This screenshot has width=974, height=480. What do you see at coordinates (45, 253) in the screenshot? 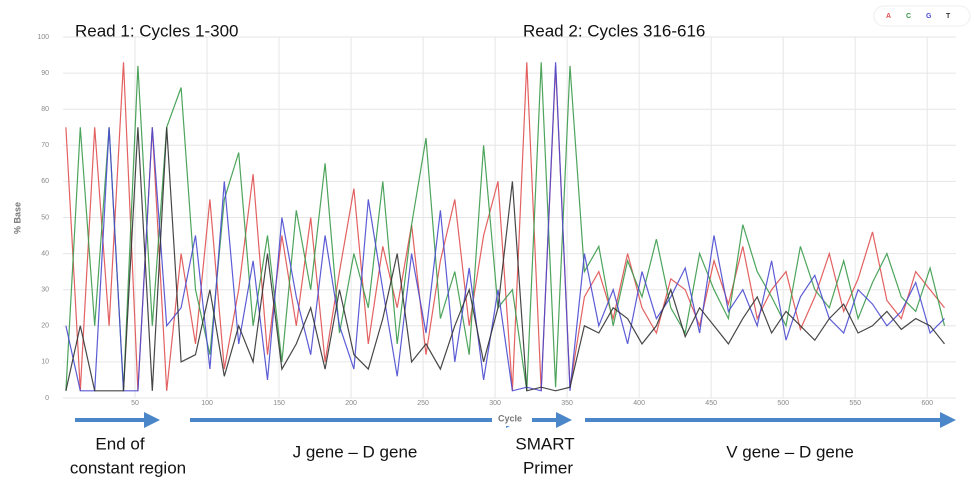
I see `y-tick-label: 40` at bounding box center [45, 253].